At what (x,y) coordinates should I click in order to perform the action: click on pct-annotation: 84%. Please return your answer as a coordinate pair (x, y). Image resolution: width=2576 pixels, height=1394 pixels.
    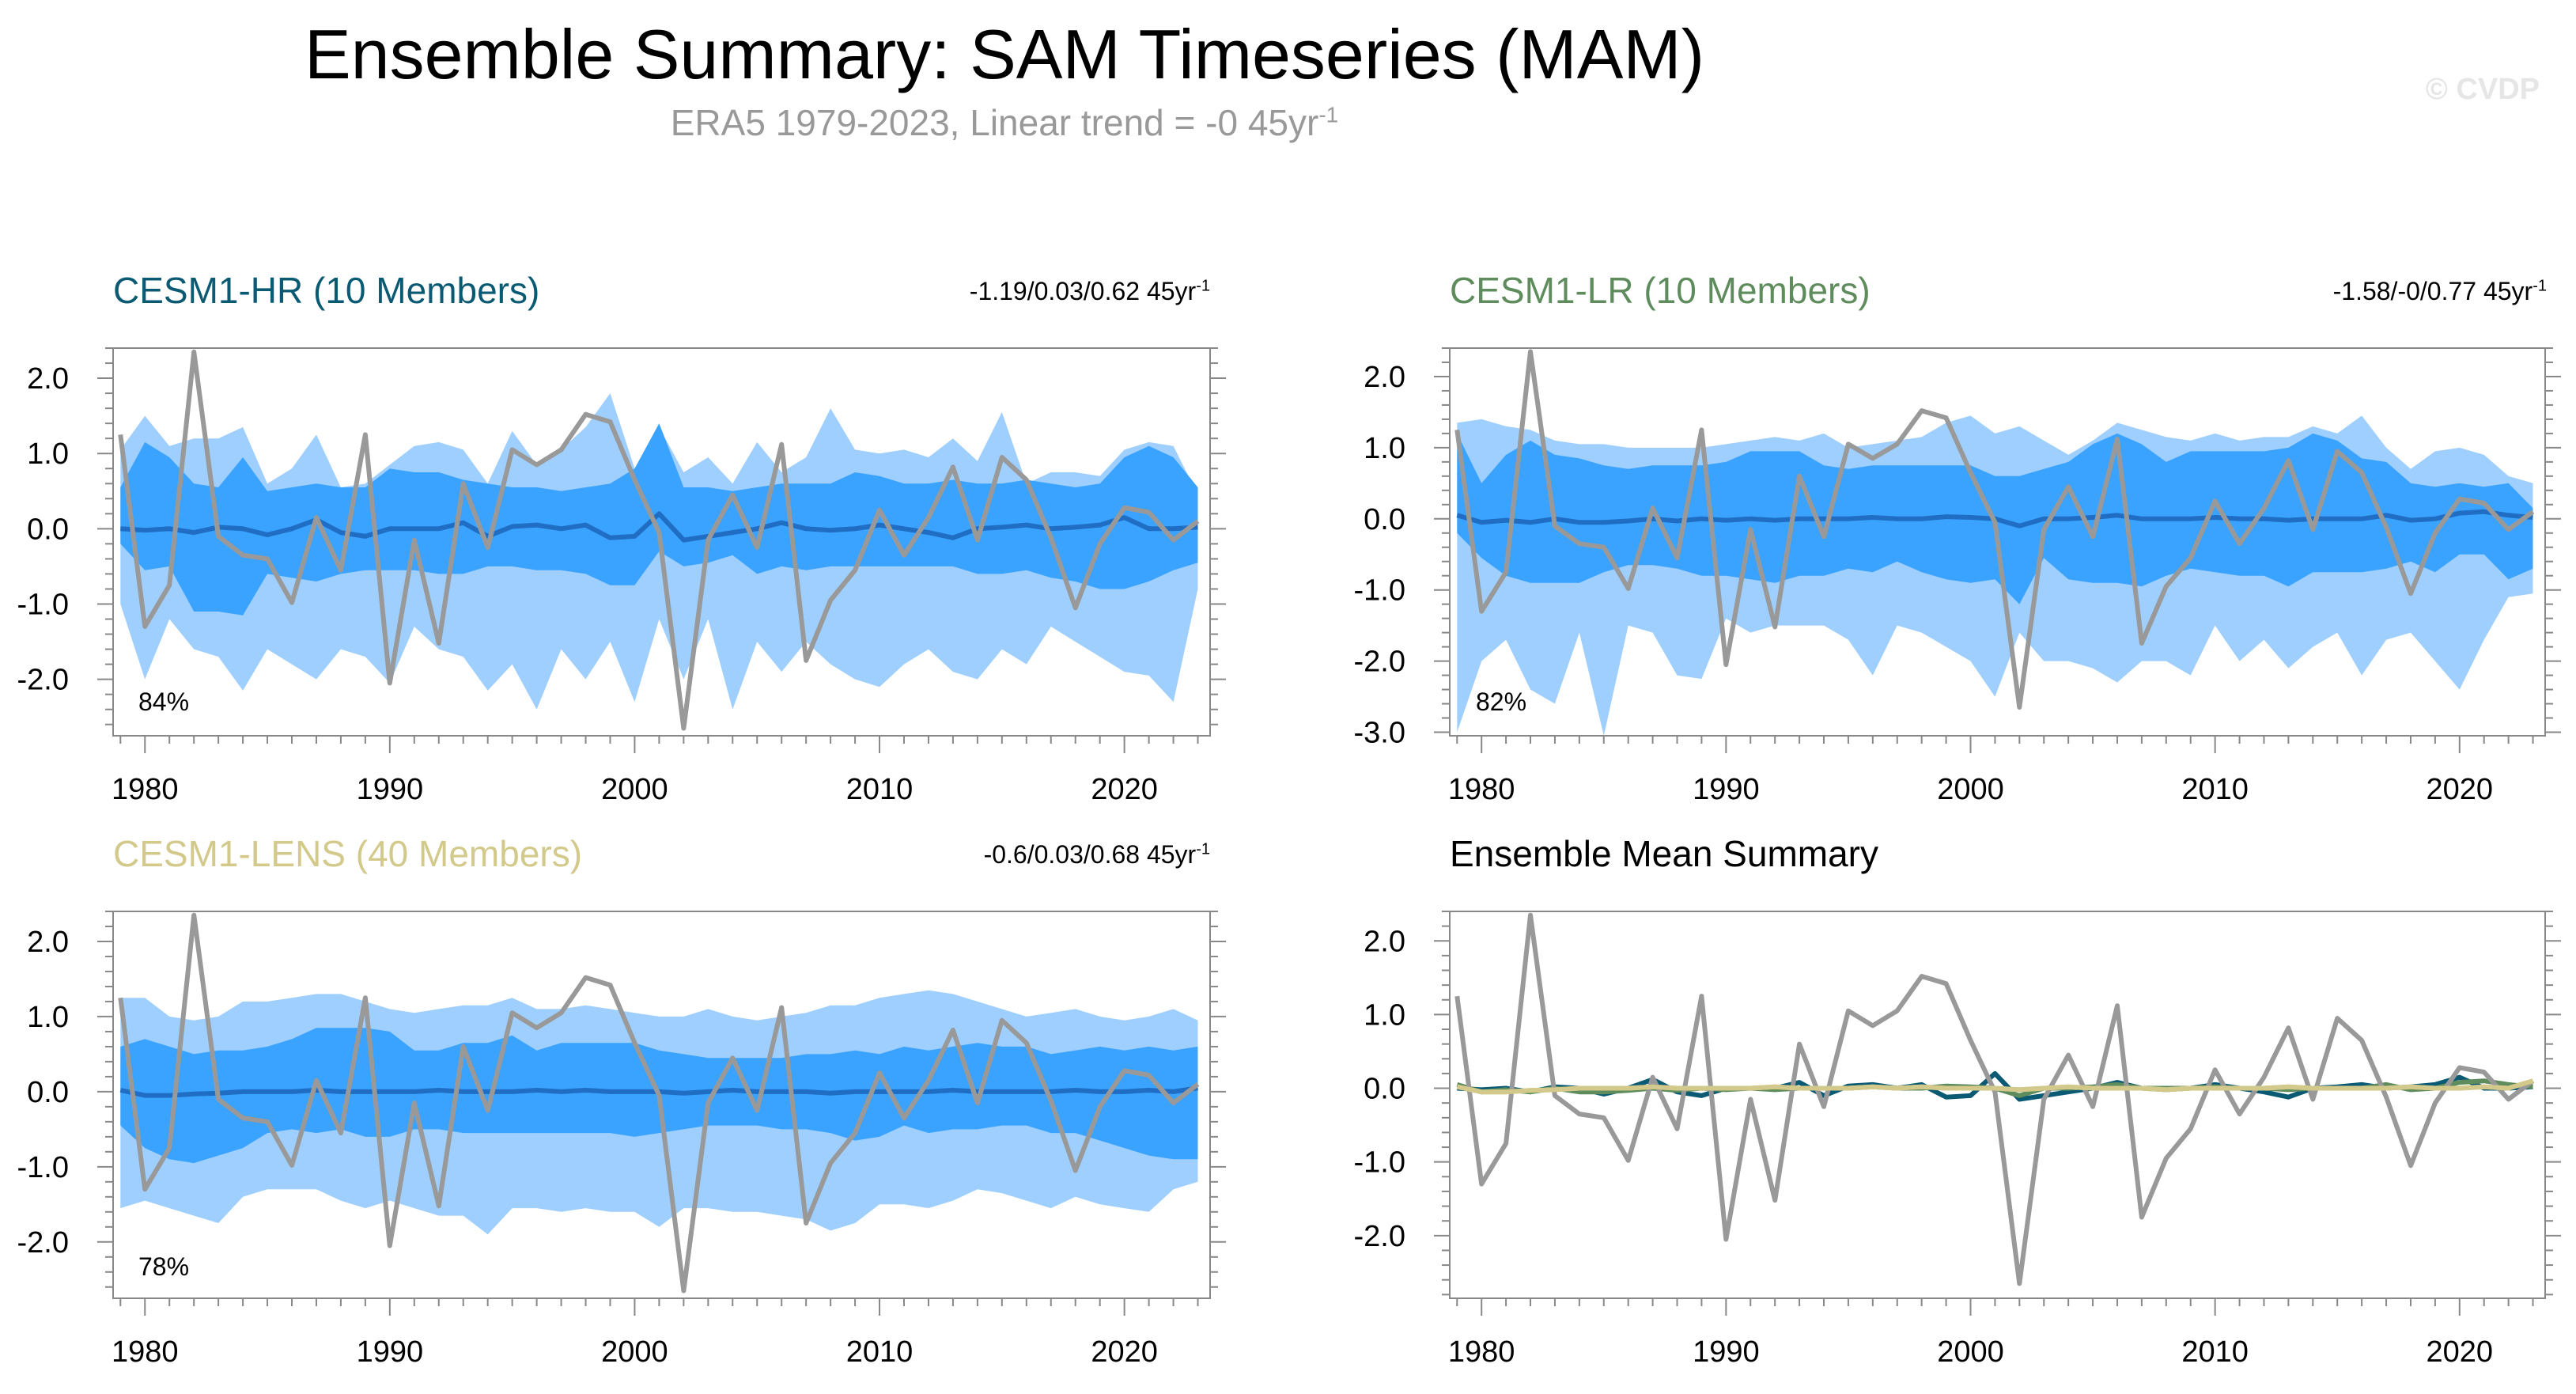
    Looking at the image, I should click on (164, 702).